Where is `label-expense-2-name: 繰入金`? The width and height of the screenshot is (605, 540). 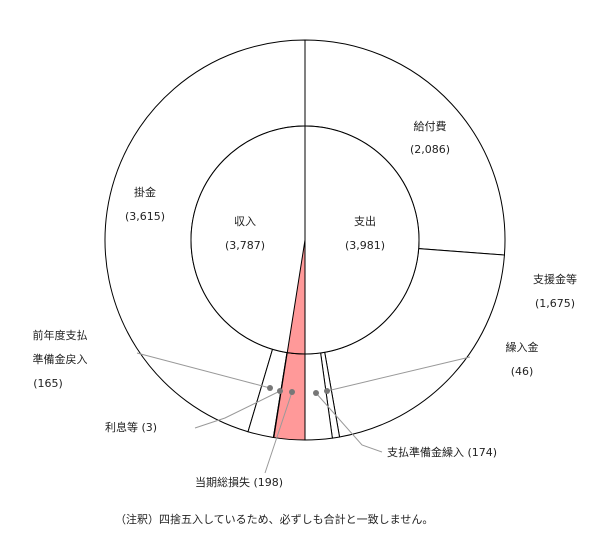 label-expense-2-name: 繰入金 is located at coordinates (522, 347).